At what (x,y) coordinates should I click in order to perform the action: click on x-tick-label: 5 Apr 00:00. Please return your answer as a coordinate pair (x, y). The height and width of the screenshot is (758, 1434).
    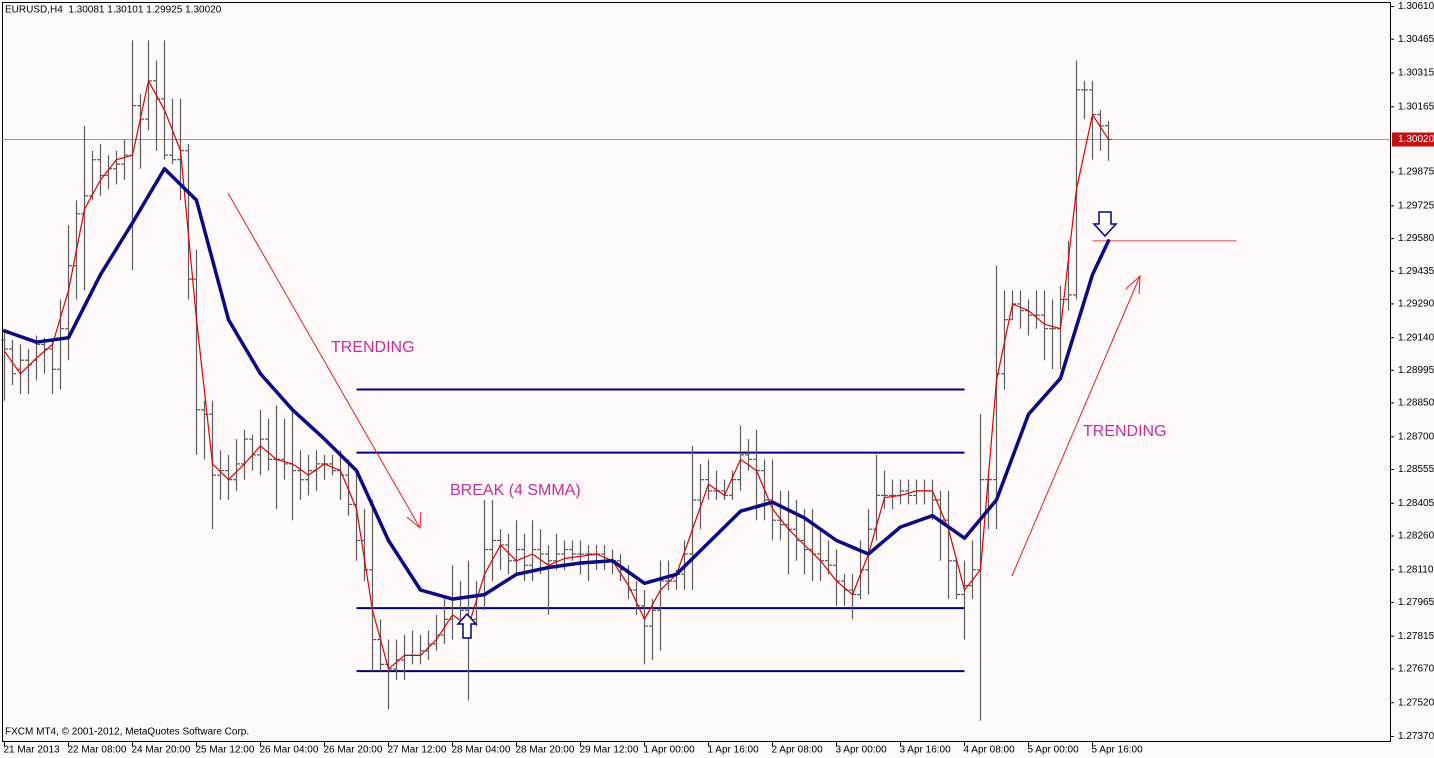
    Looking at the image, I should click on (1054, 750).